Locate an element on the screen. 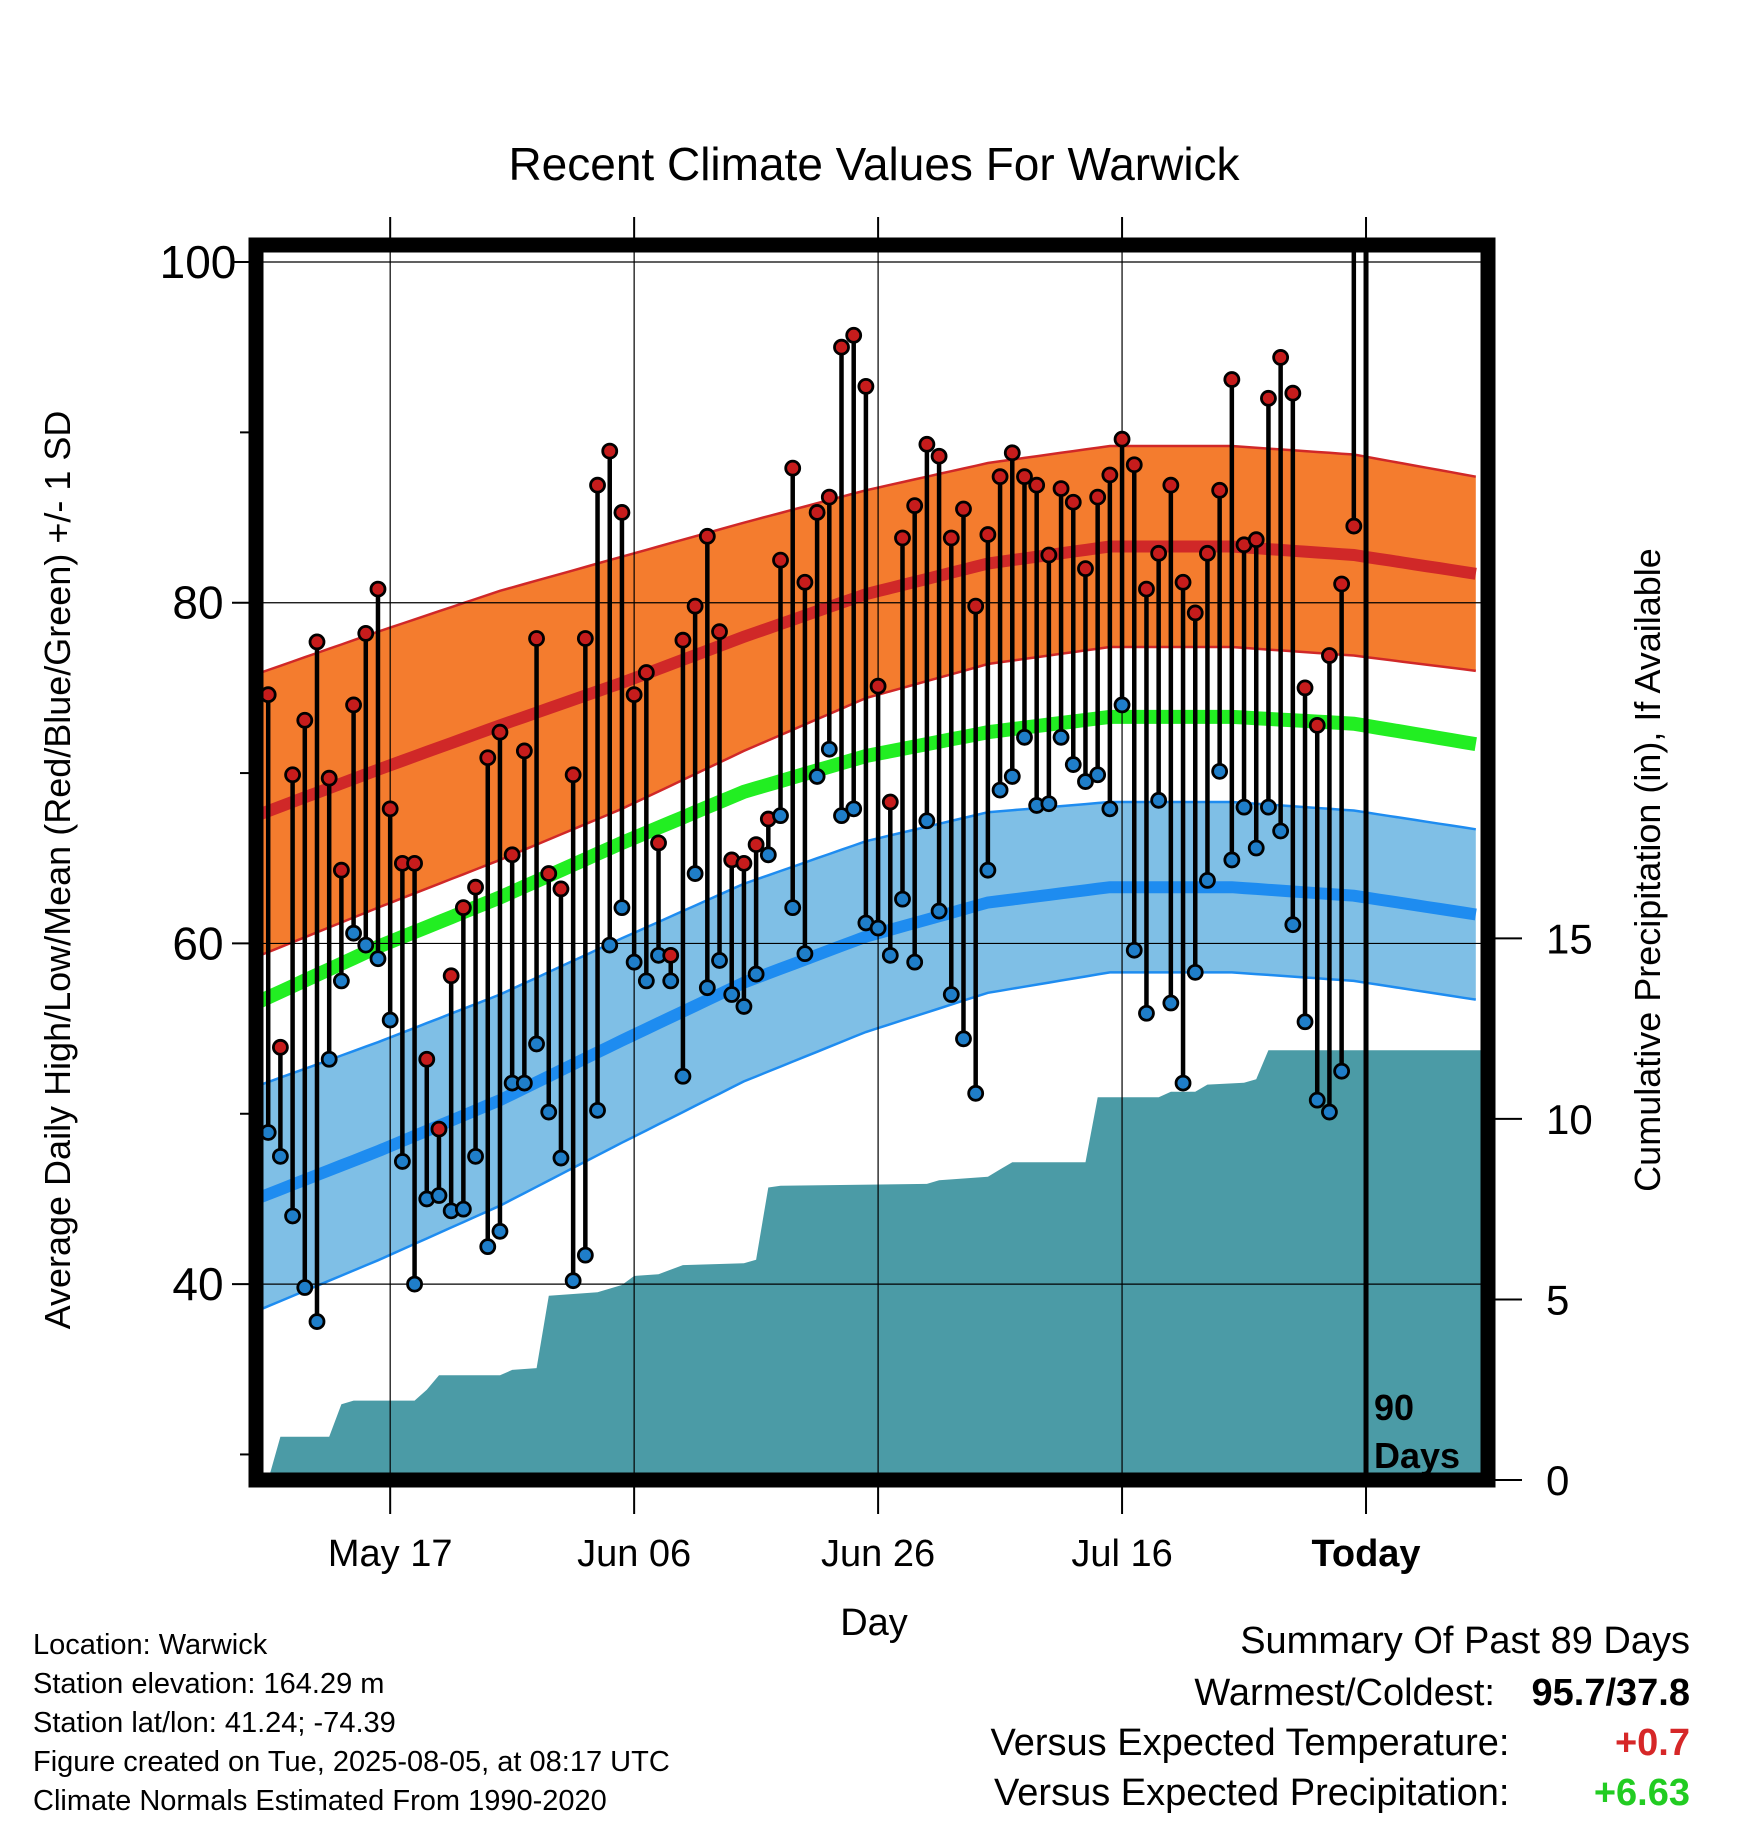 The image size is (1748, 1828). y-tick-label: 100 is located at coordinates (198, 262).